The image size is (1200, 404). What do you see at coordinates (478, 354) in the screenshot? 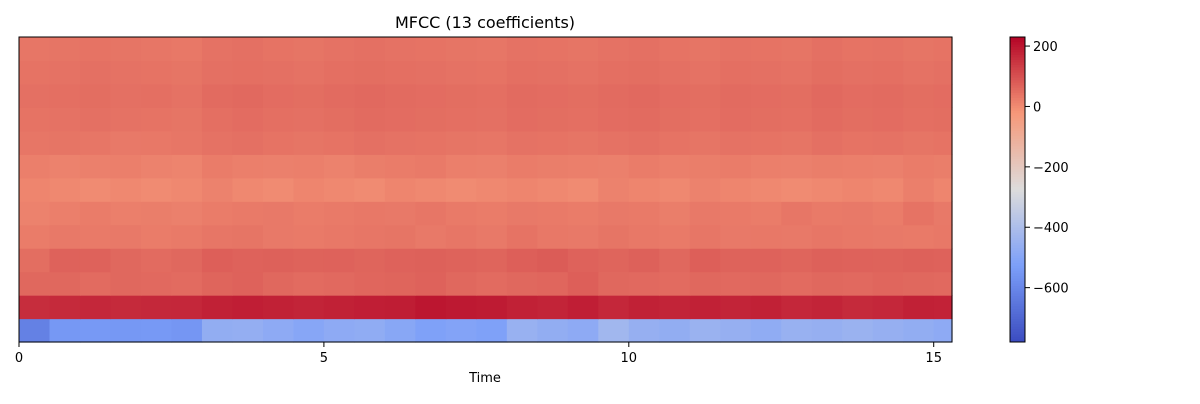
I see `x-axis: 0 5 10 15` at bounding box center [478, 354].